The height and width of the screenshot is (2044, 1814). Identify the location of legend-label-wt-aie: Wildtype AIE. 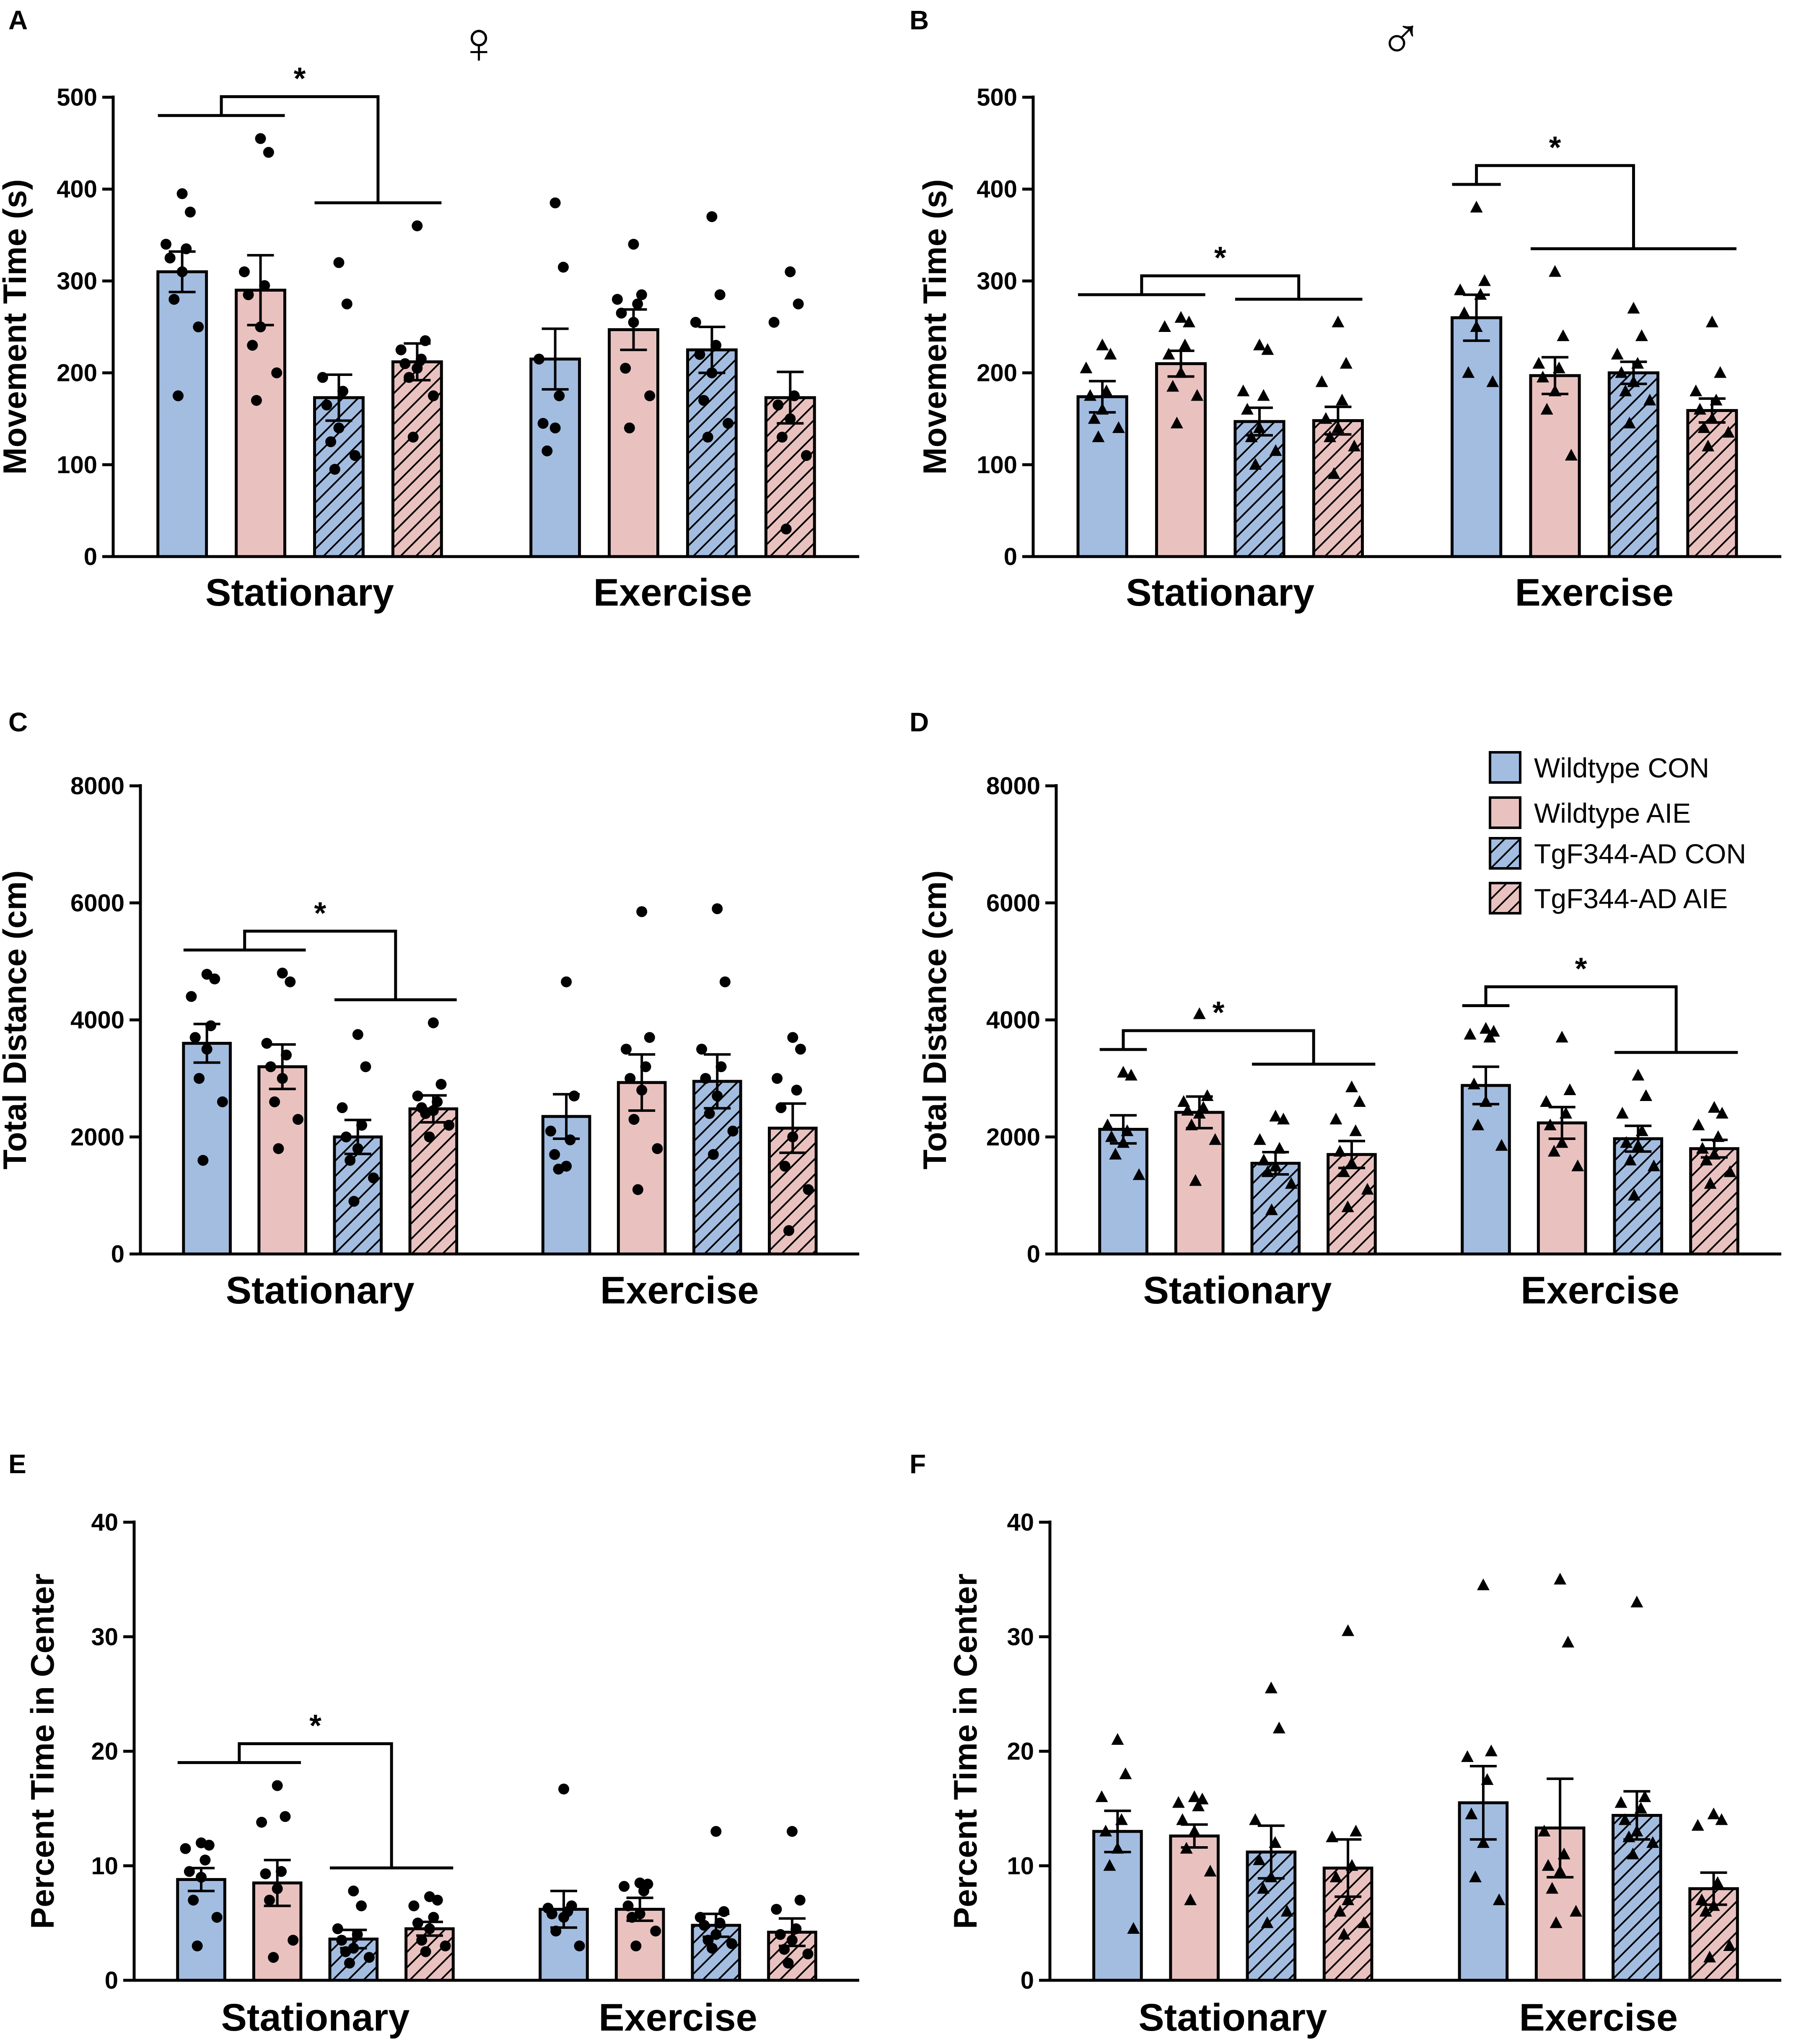
(1612, 814).